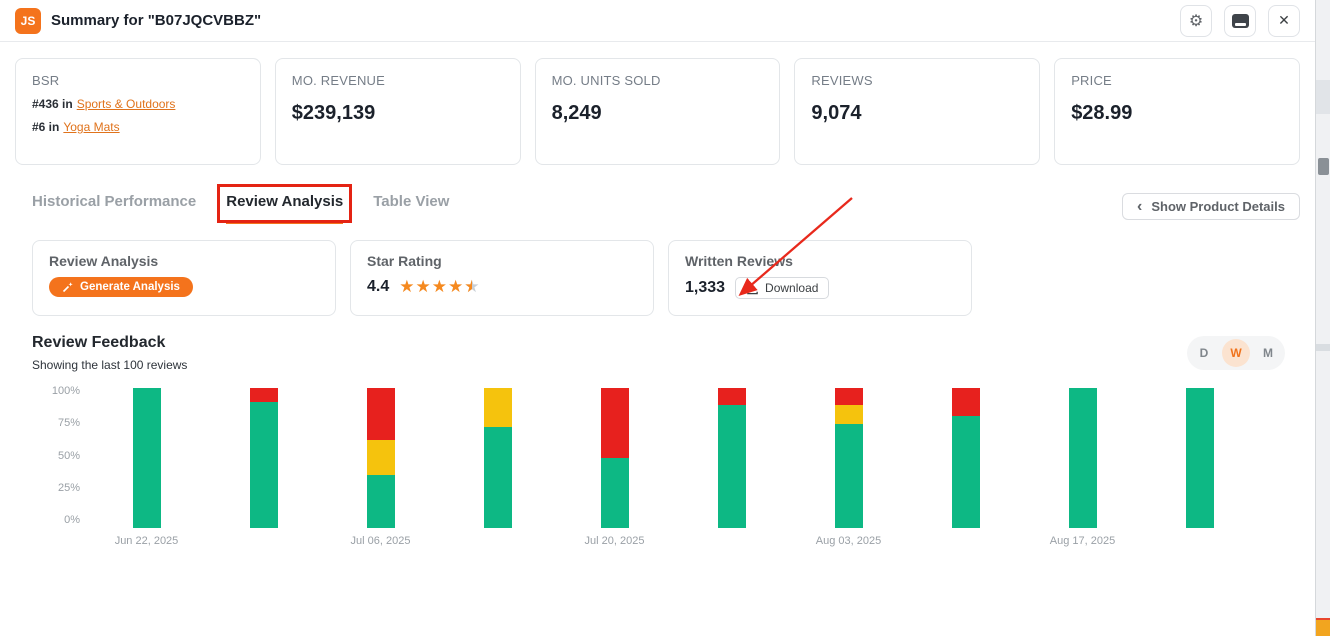 This screenshot has height=636, width=1330. Describe the element at coordinates (46, 127) in the screenshot. I see `bsr-rank-prefix: #6 in` at that location.